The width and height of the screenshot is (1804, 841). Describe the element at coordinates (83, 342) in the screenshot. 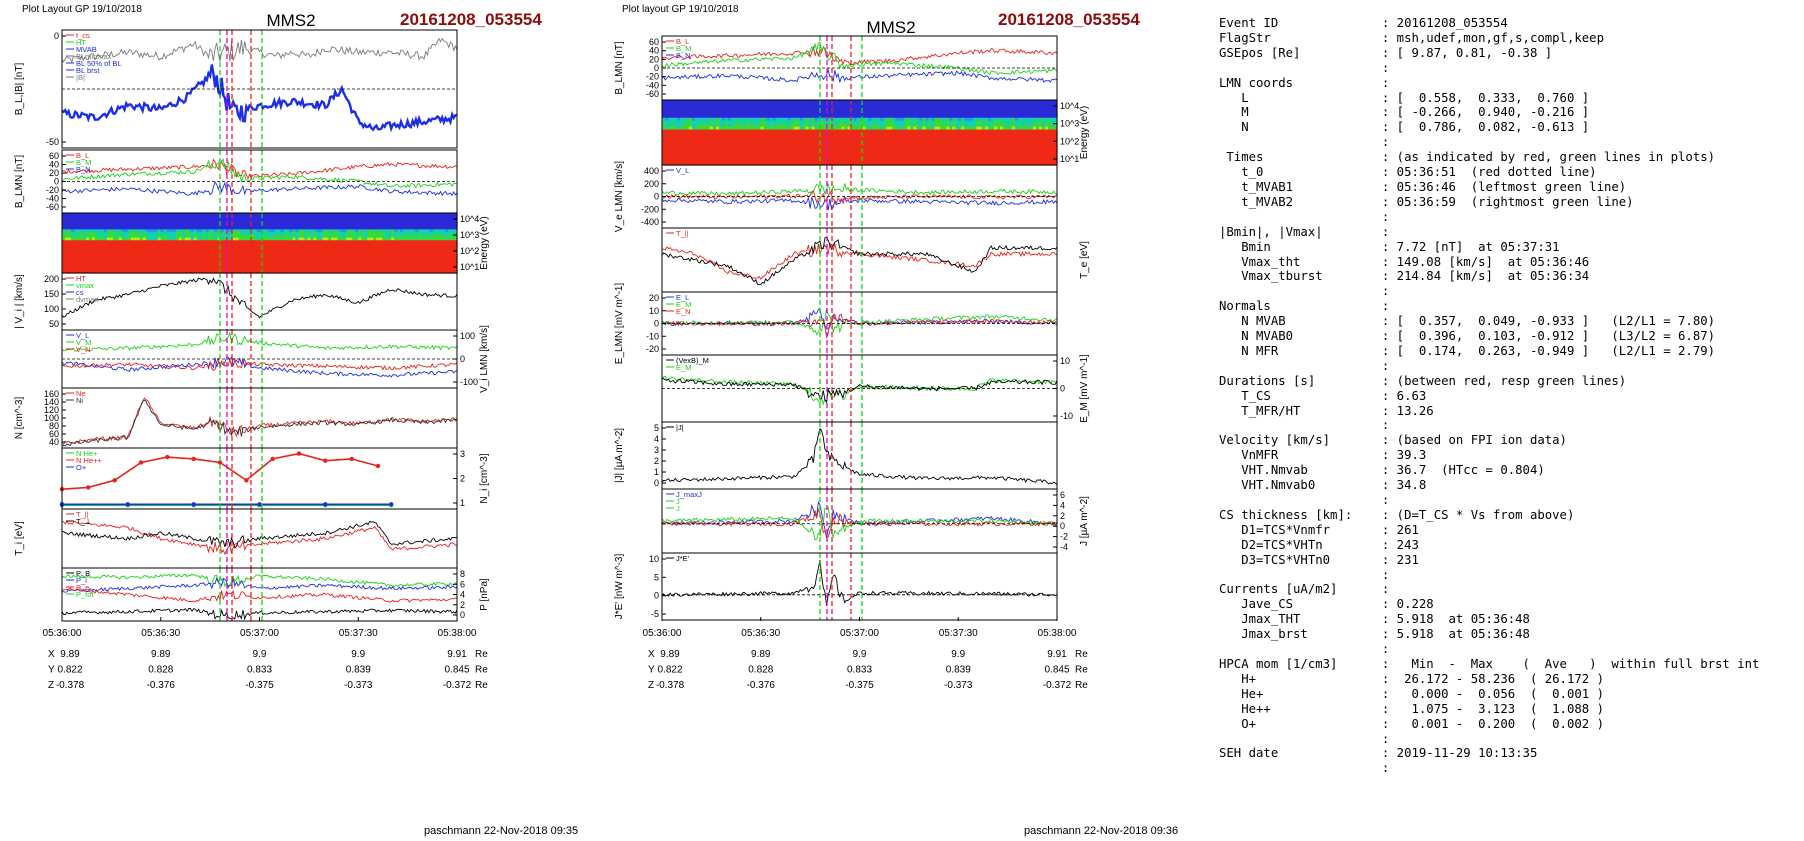

I see `sheet1-vilmn-legend-label: V_M` at that location.